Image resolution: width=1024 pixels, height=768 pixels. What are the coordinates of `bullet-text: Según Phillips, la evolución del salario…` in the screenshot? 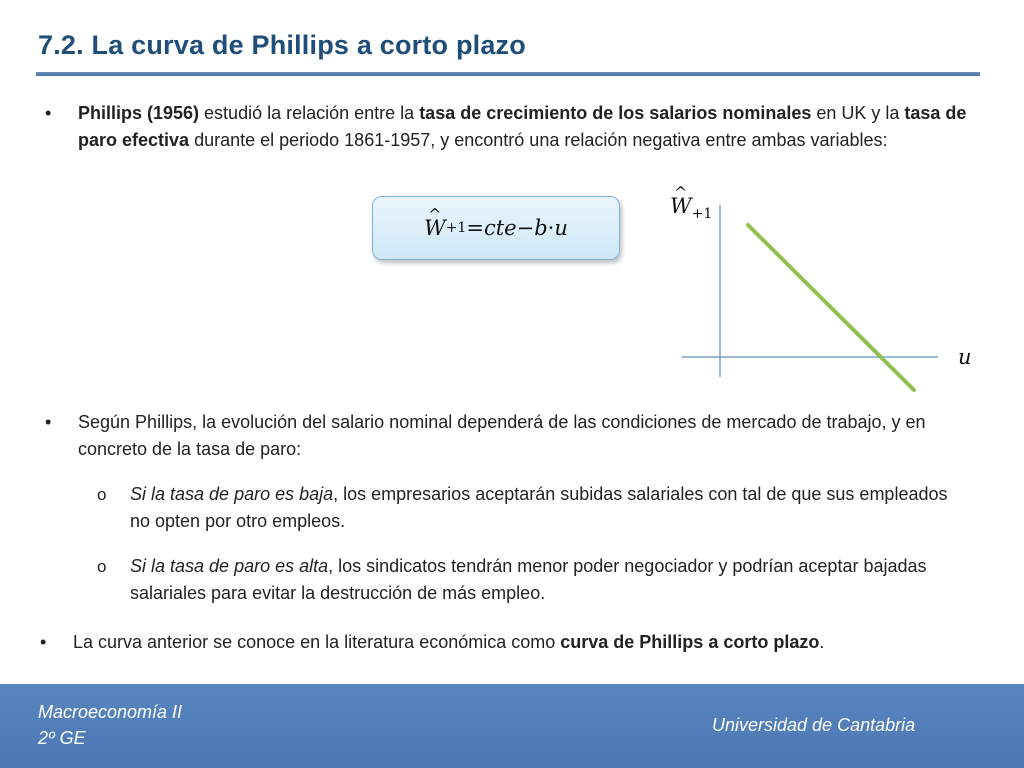 It's located at (502, 435).